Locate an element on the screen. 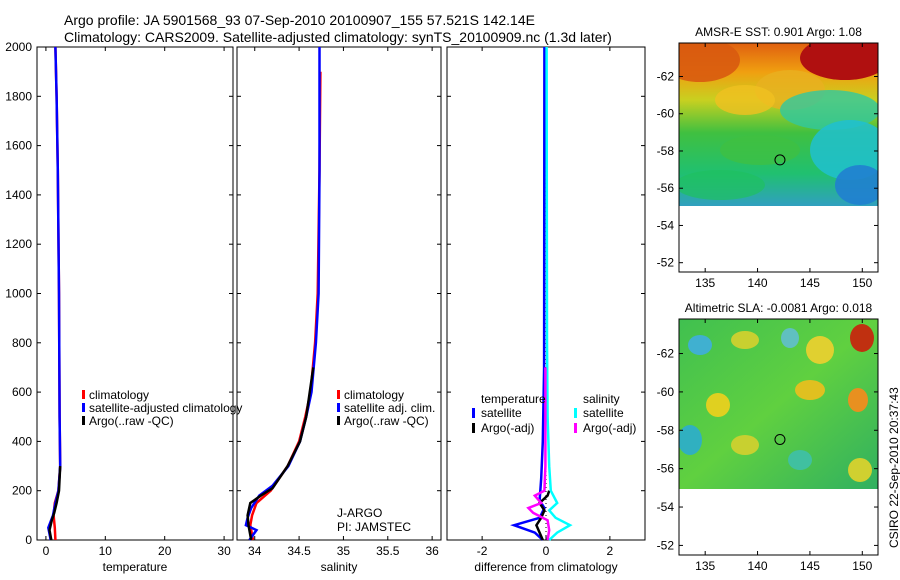  csiro-timestamp: CSIRO 22-Sep-2010 20:37:43 is located at coordinates (893, 467).